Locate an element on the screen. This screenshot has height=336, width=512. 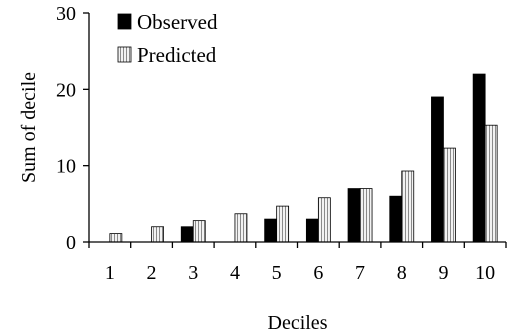
legend-label-observed: Observed is located at coordinates (177, 22).